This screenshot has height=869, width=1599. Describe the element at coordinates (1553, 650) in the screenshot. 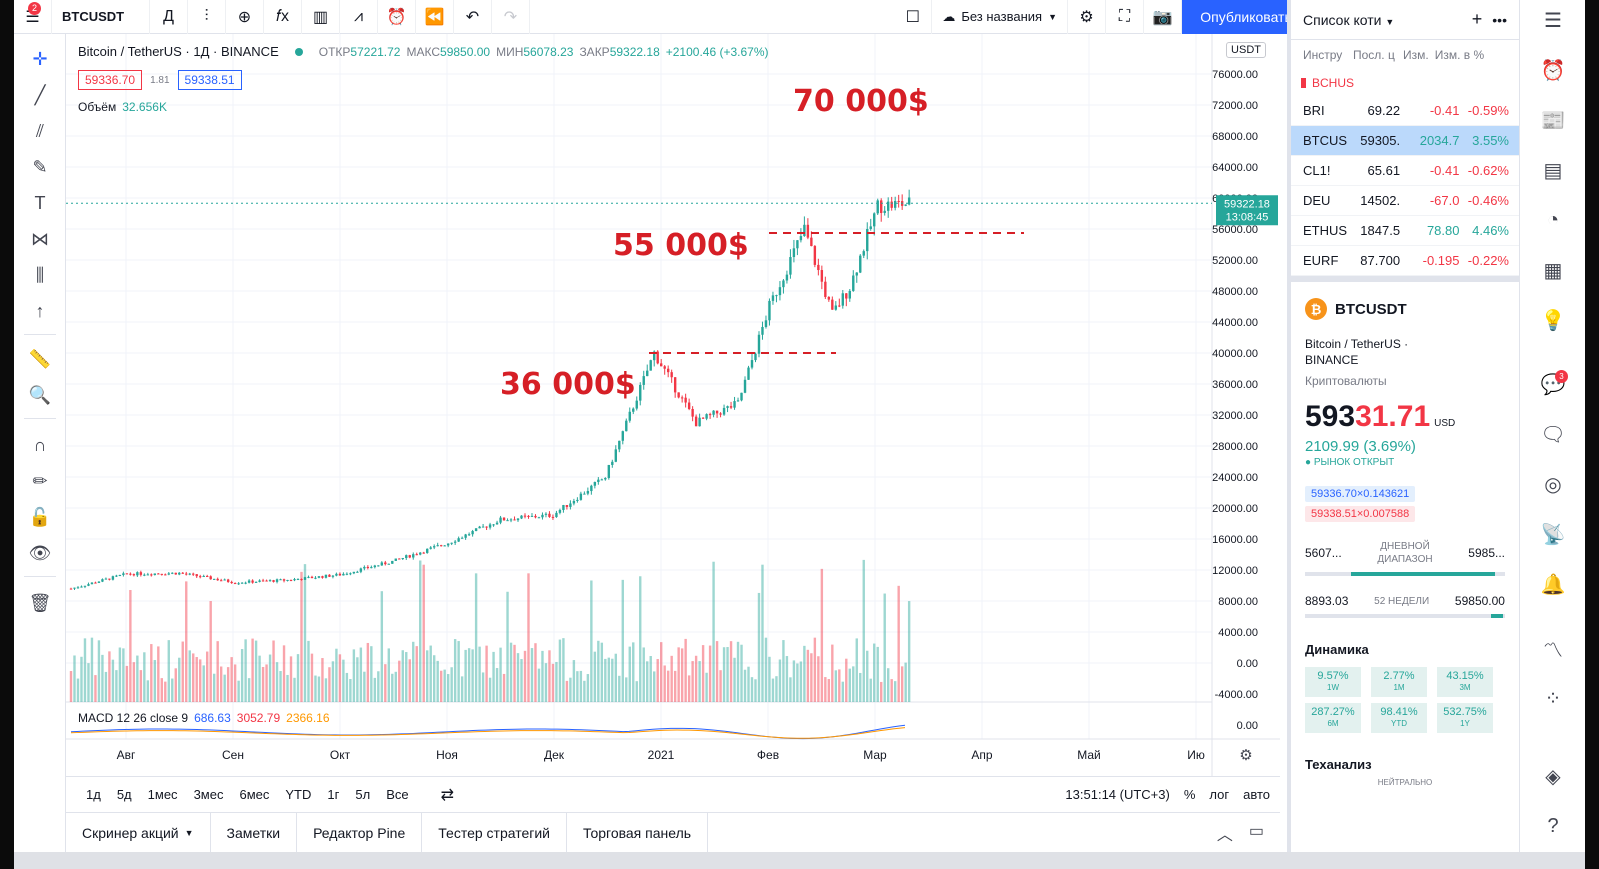

I see `chart-trend-icon: 〽` at that location.